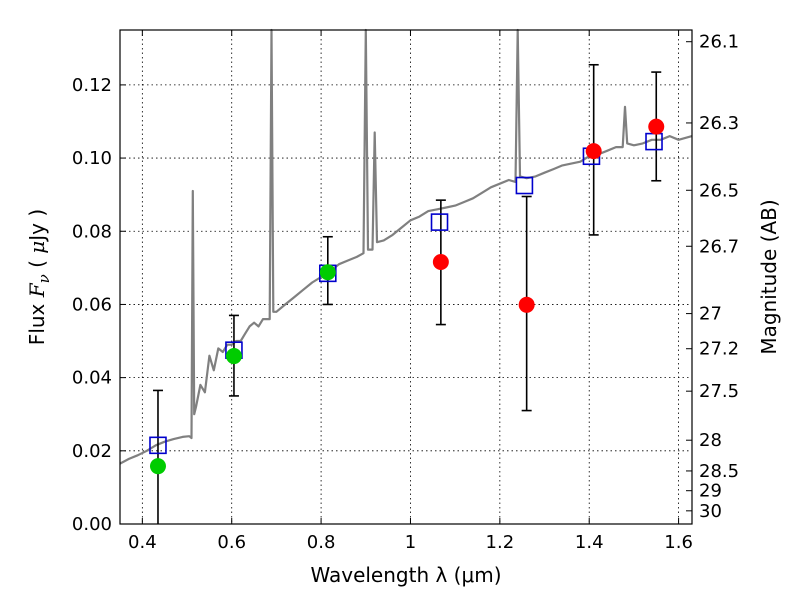 The width and height of the screenshot is (800, 600). What do you see at coordinates (92, 85) in the screenshot?
I see `y-tick-label: 0.12` at bounding box center [92, 85].